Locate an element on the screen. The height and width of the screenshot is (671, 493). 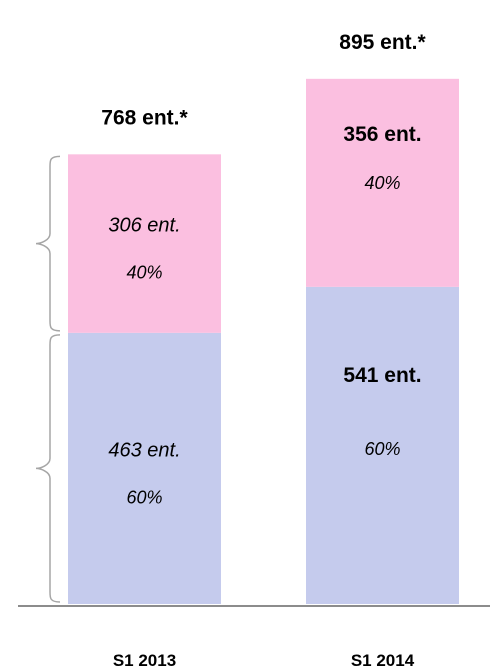
percent-label-1-2: 40% is located at coordinates (144, 273).